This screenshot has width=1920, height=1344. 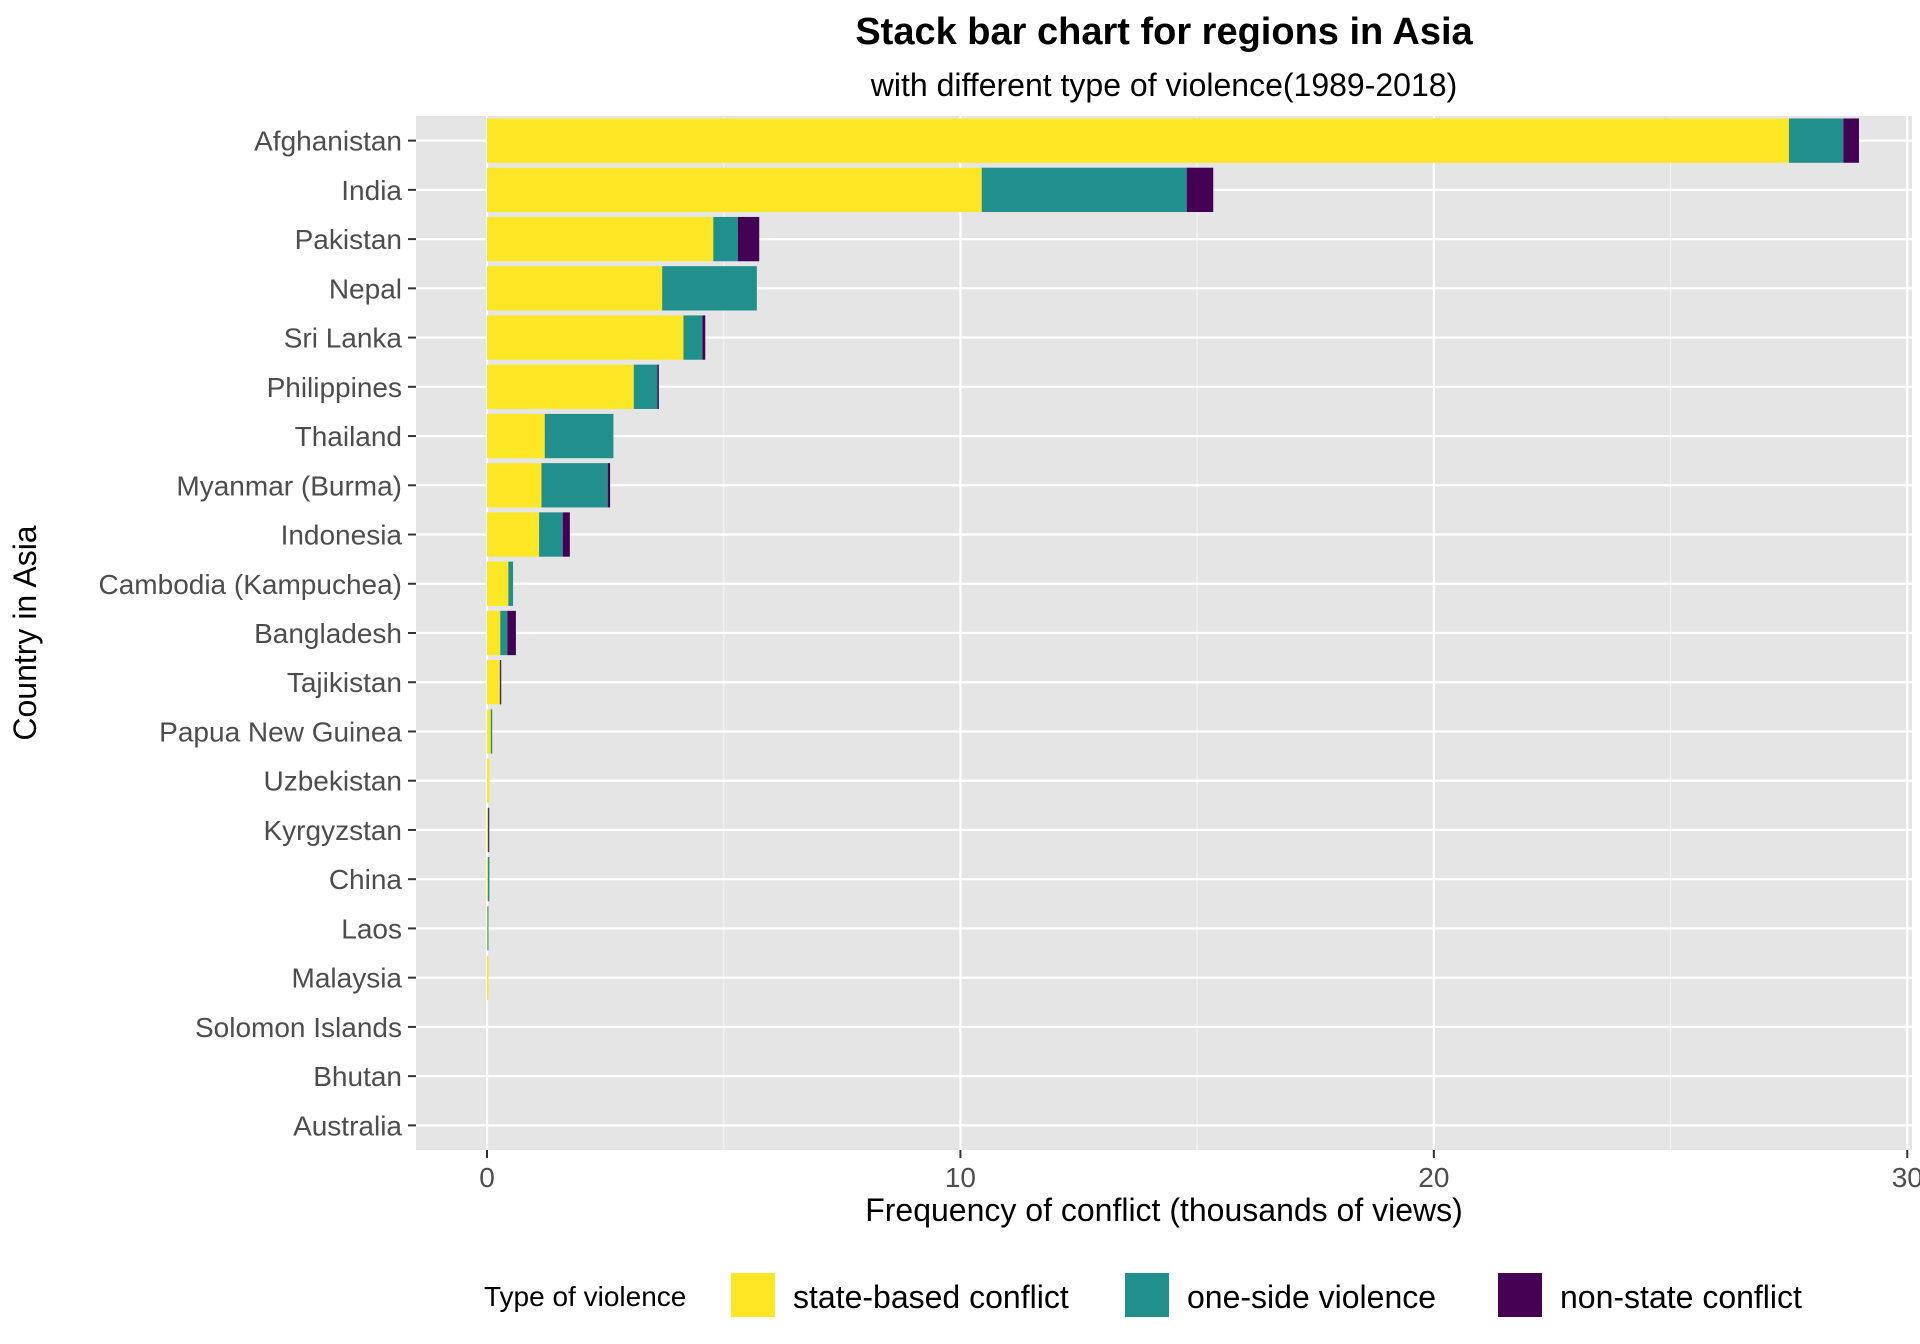 What do you see at coordinates (328, 141) in the screenshot?
I see `y-tick-label: Afghanistan` at bounding box center [328, 141].